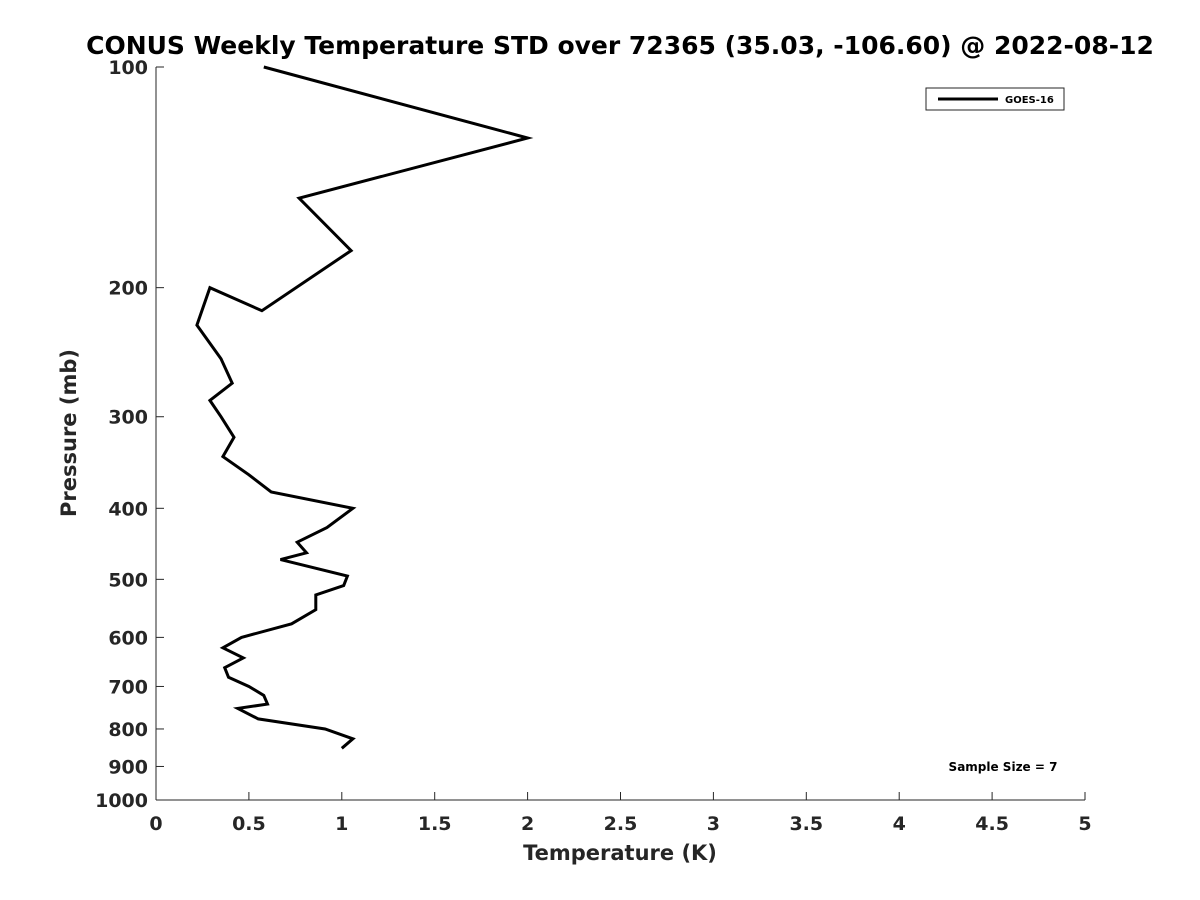 The height and width of the screenshot is (900, 1200). What do you see at coordinates (128, 638) in the screenshot?
I see `y-tick-label: 600` at bounding box center [128, 638].